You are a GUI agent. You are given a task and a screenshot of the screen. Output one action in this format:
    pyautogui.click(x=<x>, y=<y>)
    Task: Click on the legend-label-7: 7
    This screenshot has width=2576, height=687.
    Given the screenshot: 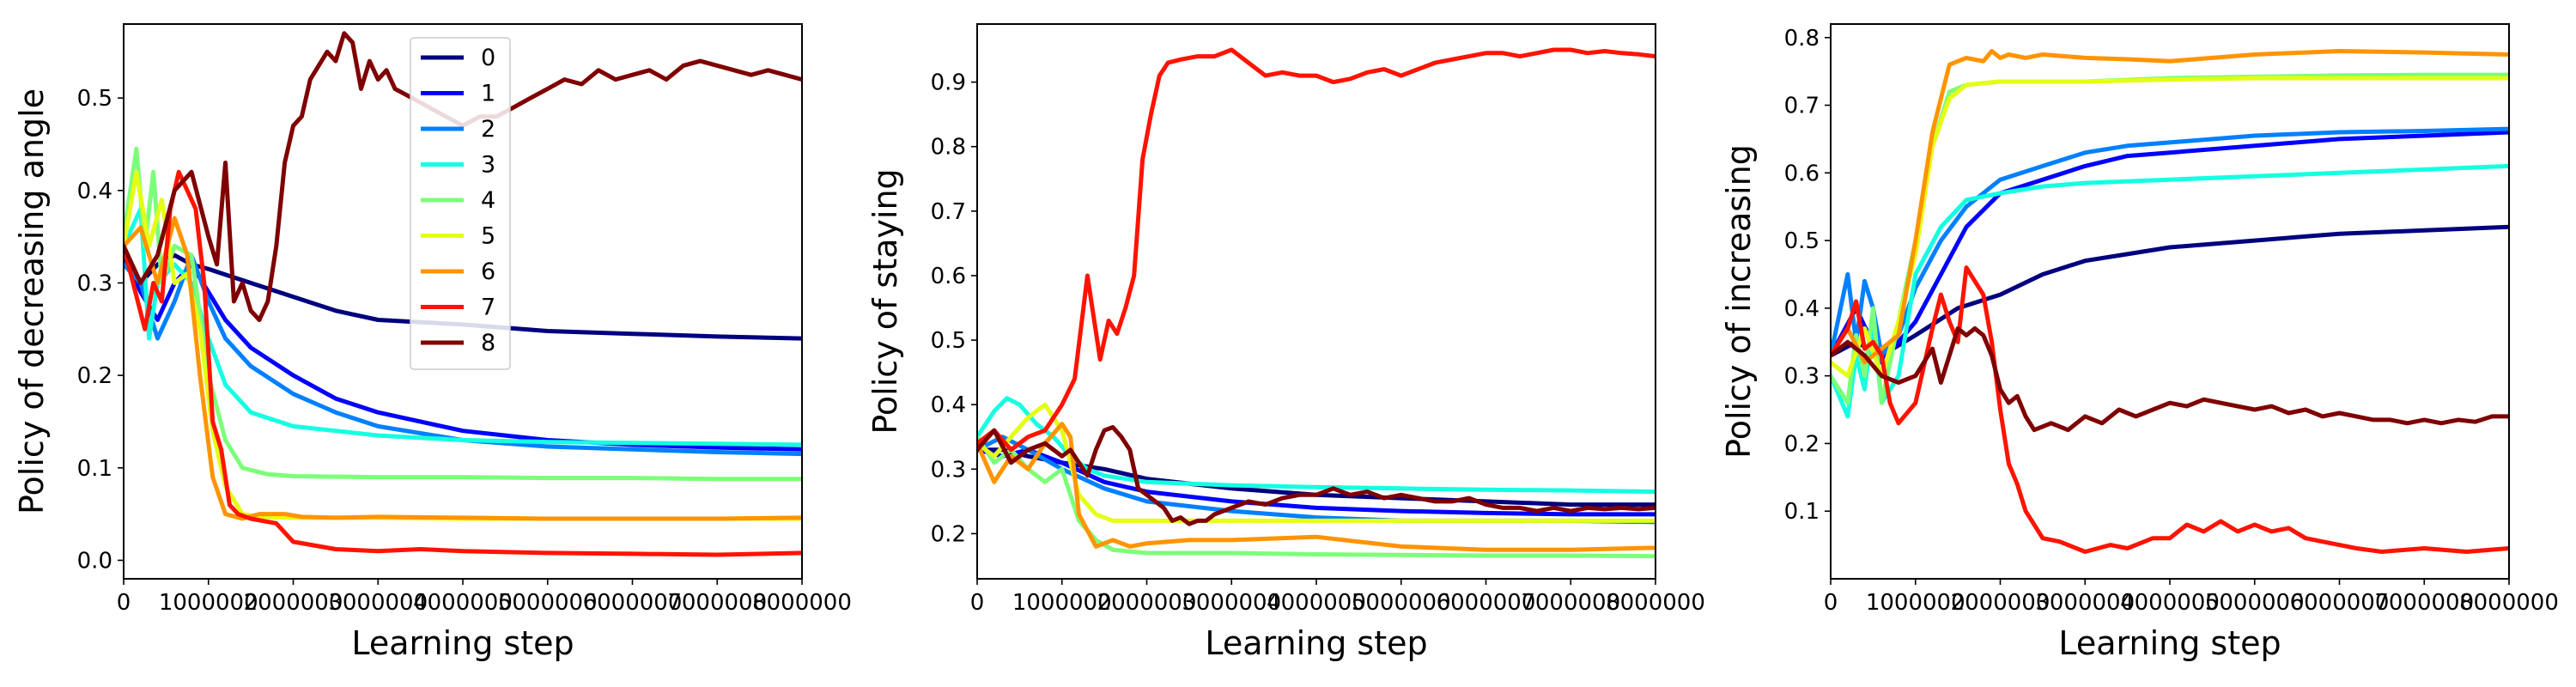 What is the action you would take?
    pyautogui.click(x=488, y=308)
    